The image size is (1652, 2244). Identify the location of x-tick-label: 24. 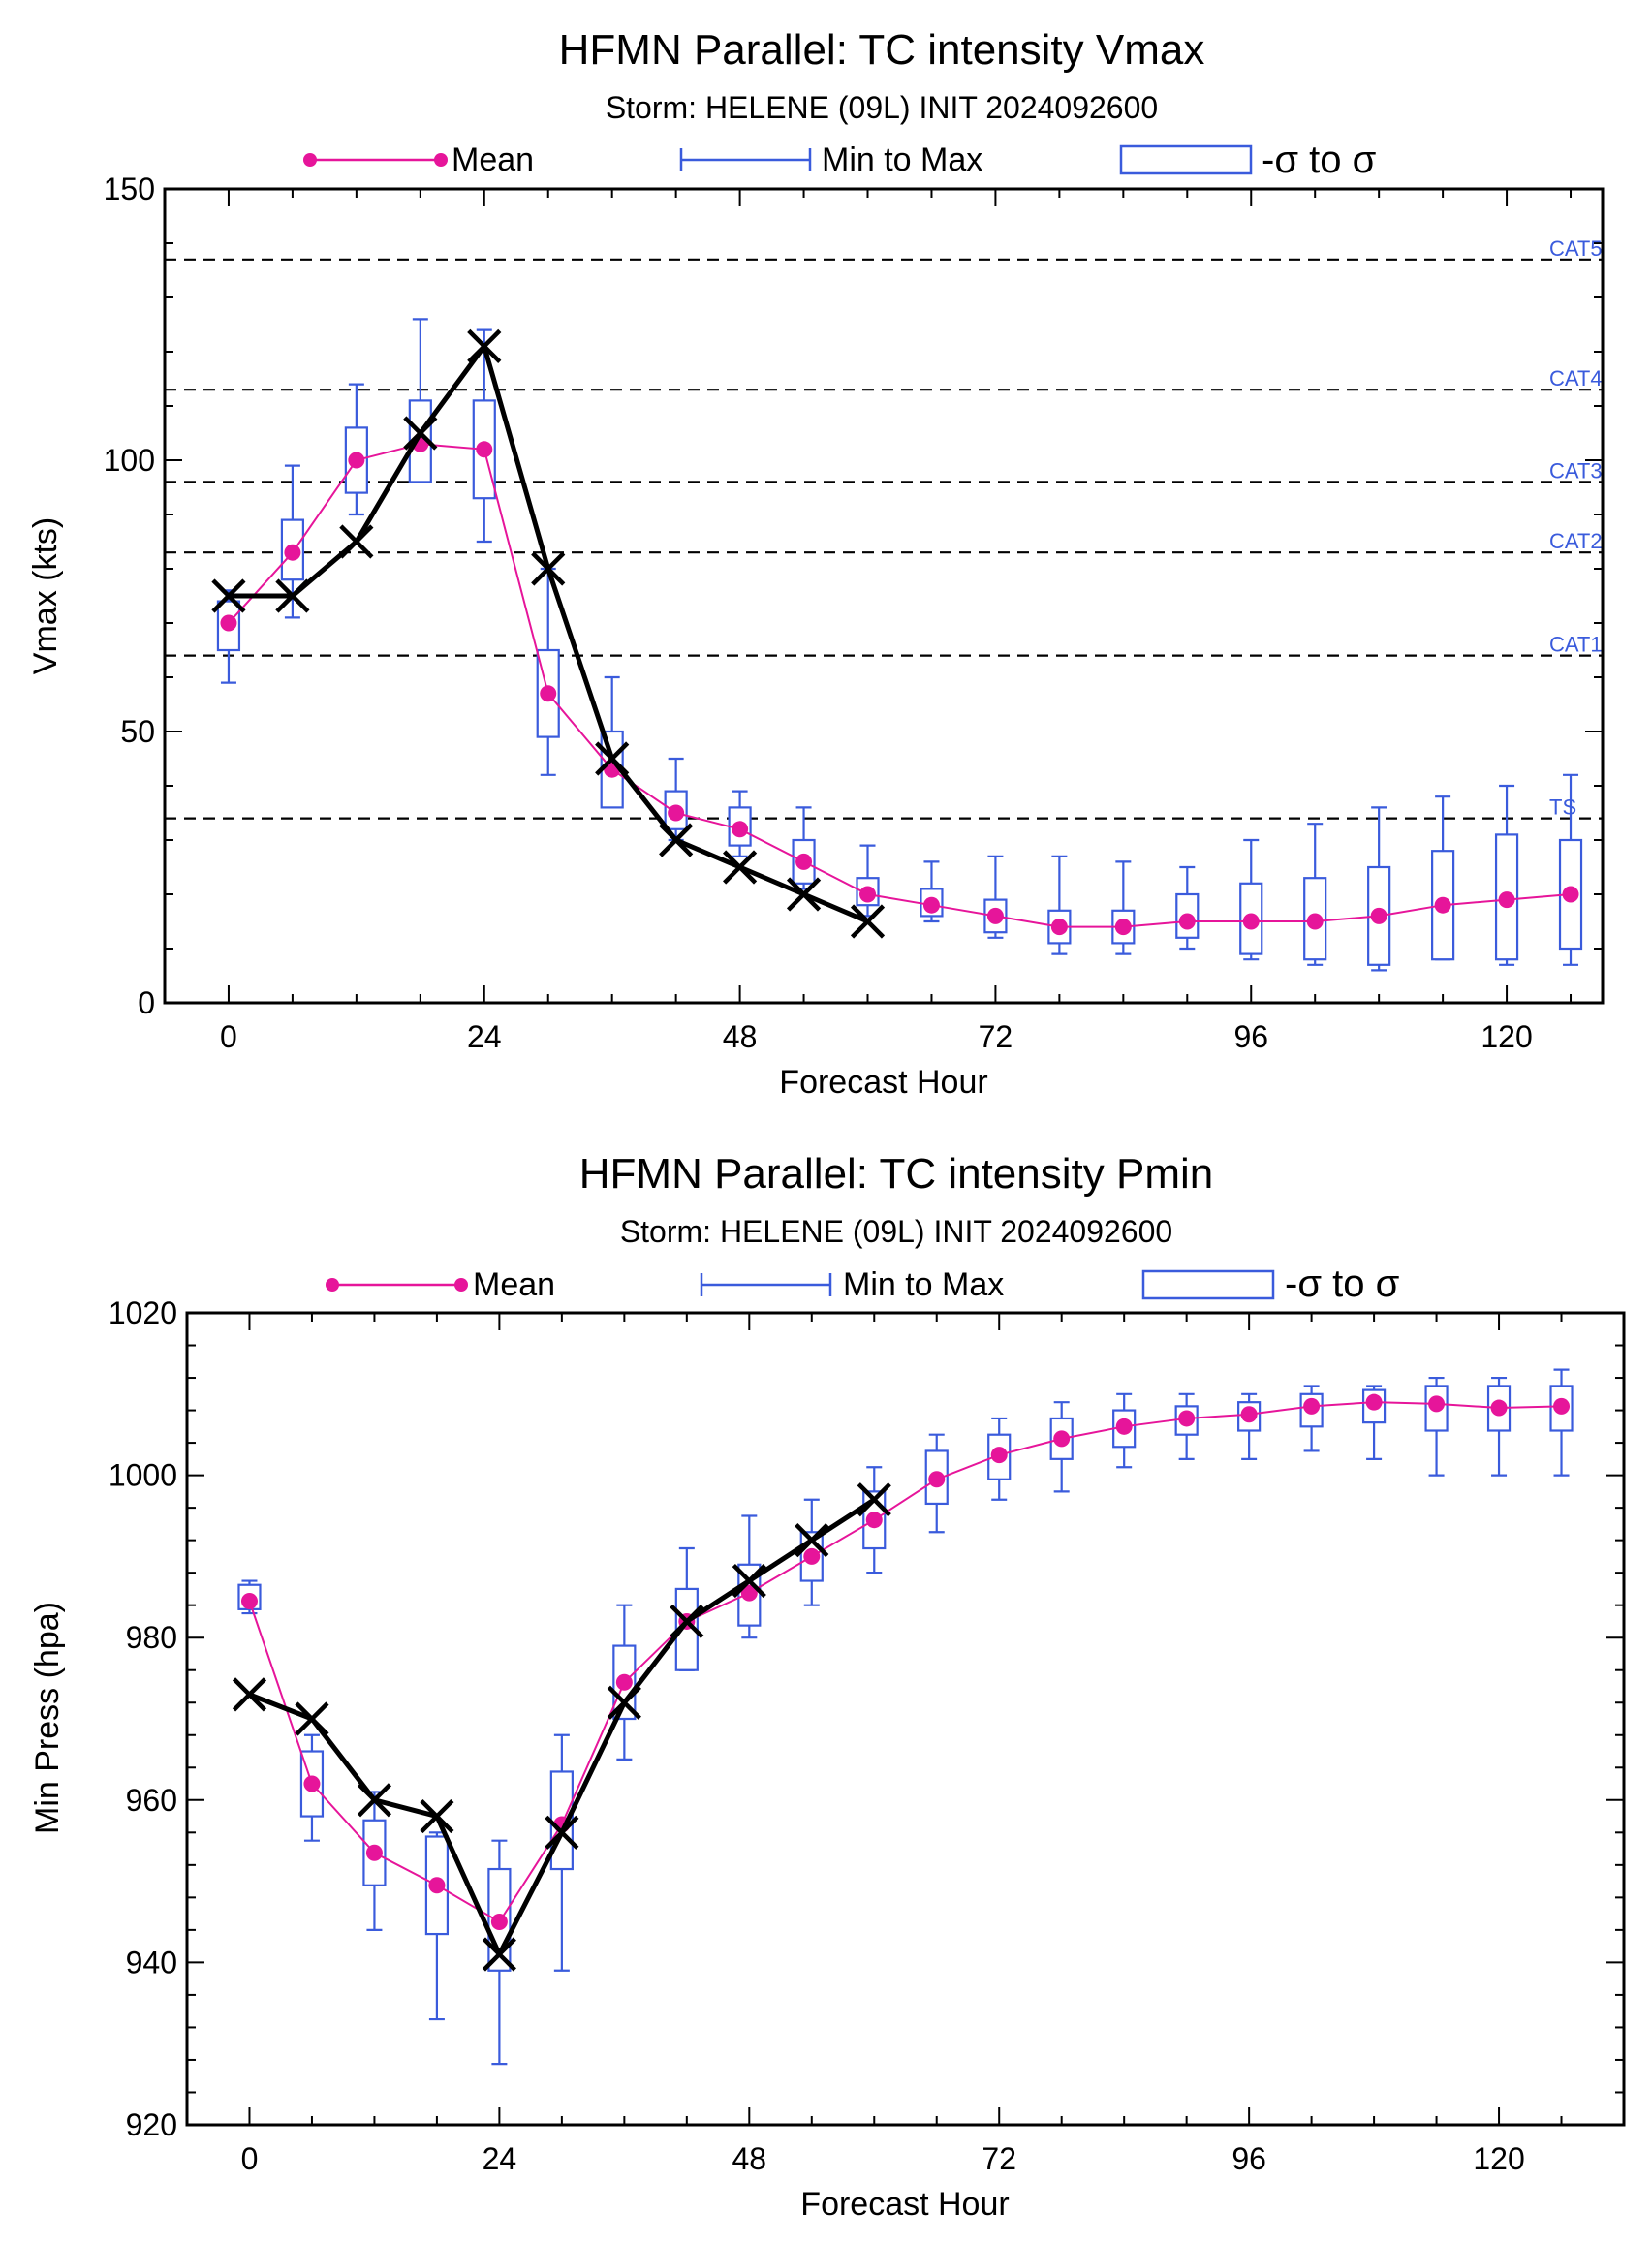
(500, 2158).